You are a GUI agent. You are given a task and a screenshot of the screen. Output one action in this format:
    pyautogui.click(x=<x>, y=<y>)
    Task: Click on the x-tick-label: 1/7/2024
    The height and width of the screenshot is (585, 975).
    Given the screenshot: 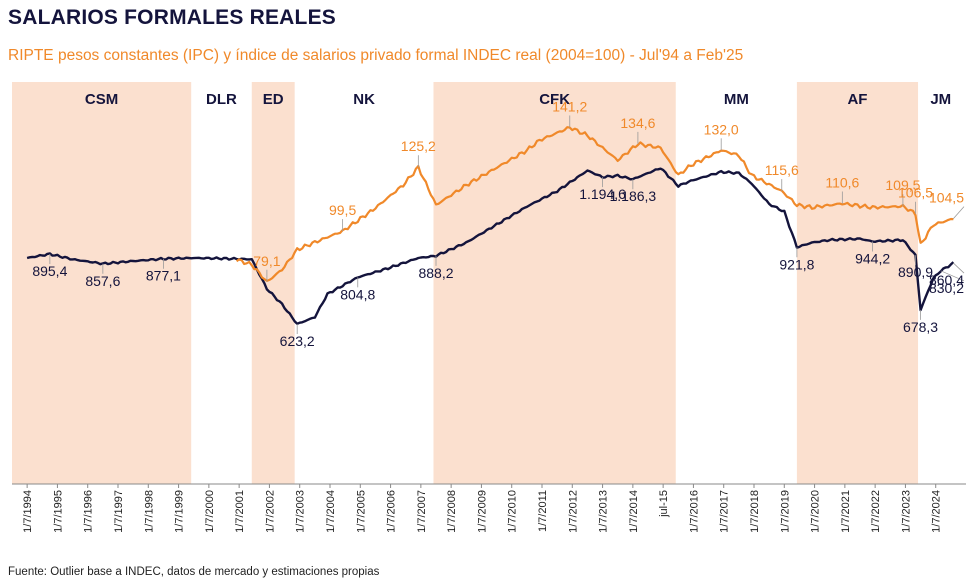 What is the action you would take?
    pyautogui.click(x=937, y=511)
    